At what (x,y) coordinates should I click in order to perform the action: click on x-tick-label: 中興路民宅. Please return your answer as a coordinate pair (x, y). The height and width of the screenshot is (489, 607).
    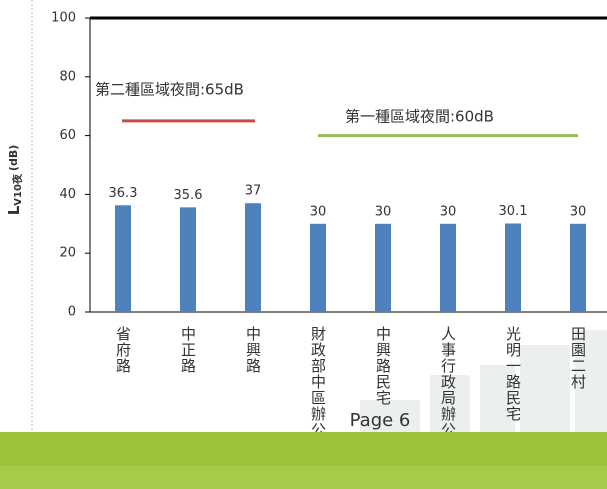
    Looking at the image, I should click on (383, 366).